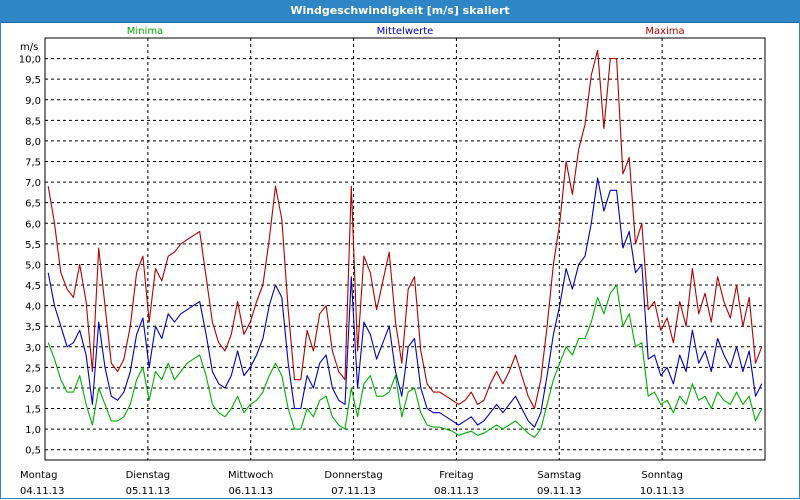  I want to click on y-tick-label: 8,0, so click(33, 142).